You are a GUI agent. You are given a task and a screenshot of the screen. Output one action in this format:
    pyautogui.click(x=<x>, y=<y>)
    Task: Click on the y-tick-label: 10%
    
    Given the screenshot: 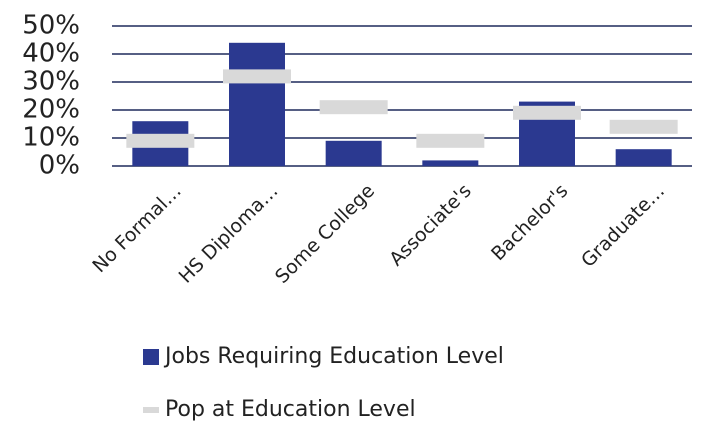 What is the action you would take?
    pyautogui.click(x=51, y=138)
    